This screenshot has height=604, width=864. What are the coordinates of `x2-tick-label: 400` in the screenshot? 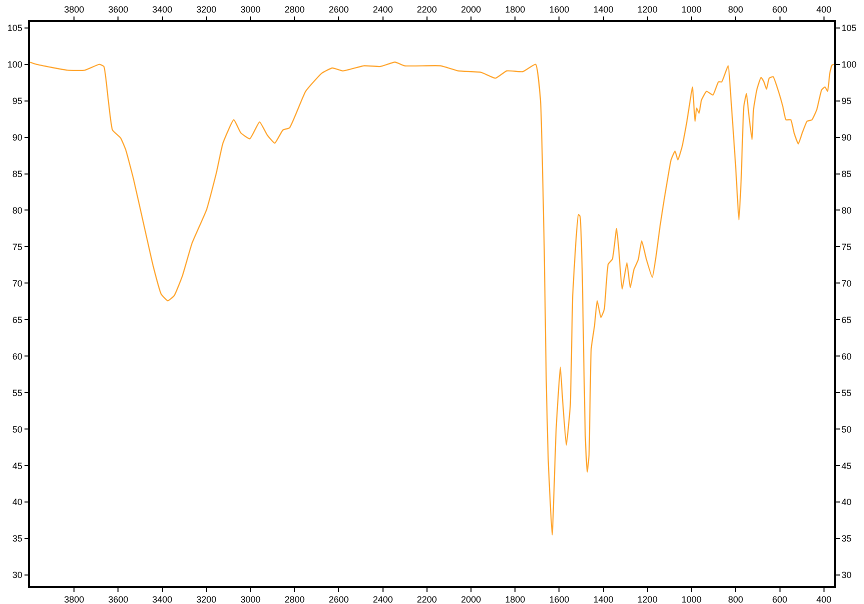 It's located at (824, 599).